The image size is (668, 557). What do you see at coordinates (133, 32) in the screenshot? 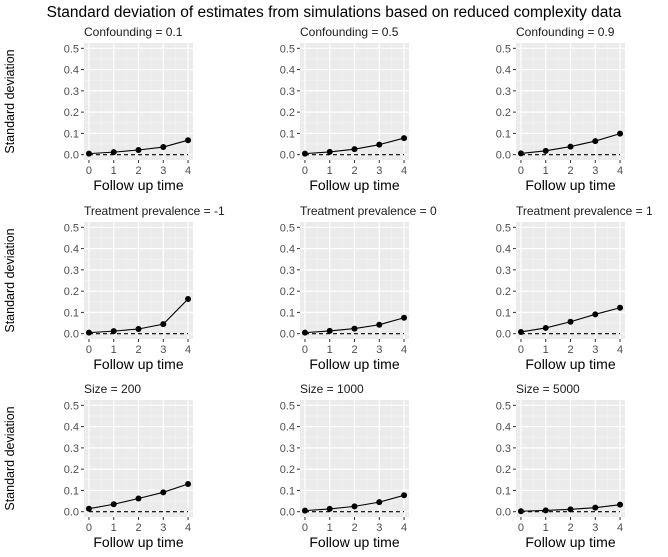
I see `panel-title: Confounding = 0.1` at bounding box center [133, 32].